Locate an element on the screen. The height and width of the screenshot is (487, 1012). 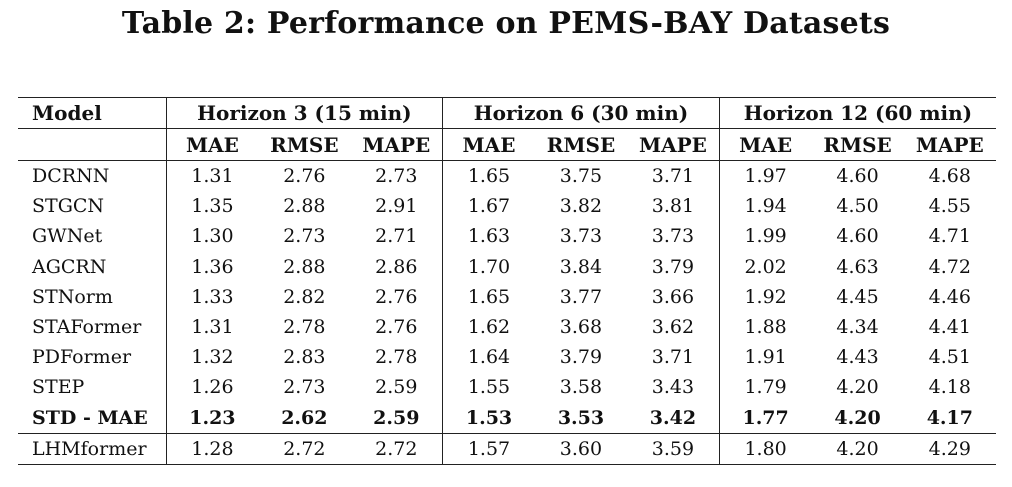
model-name-cell: DCRNN is located at coordinates (71, 176).